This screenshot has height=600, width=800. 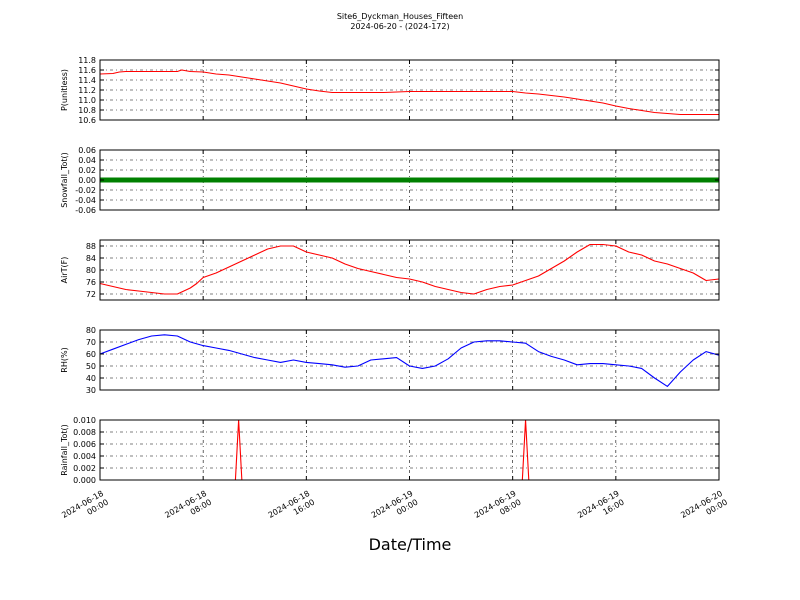 What do you see at coordinates (91, 342) in the screenshot?
I see `y-tick-label: 70` at bounding box center [91, 342].